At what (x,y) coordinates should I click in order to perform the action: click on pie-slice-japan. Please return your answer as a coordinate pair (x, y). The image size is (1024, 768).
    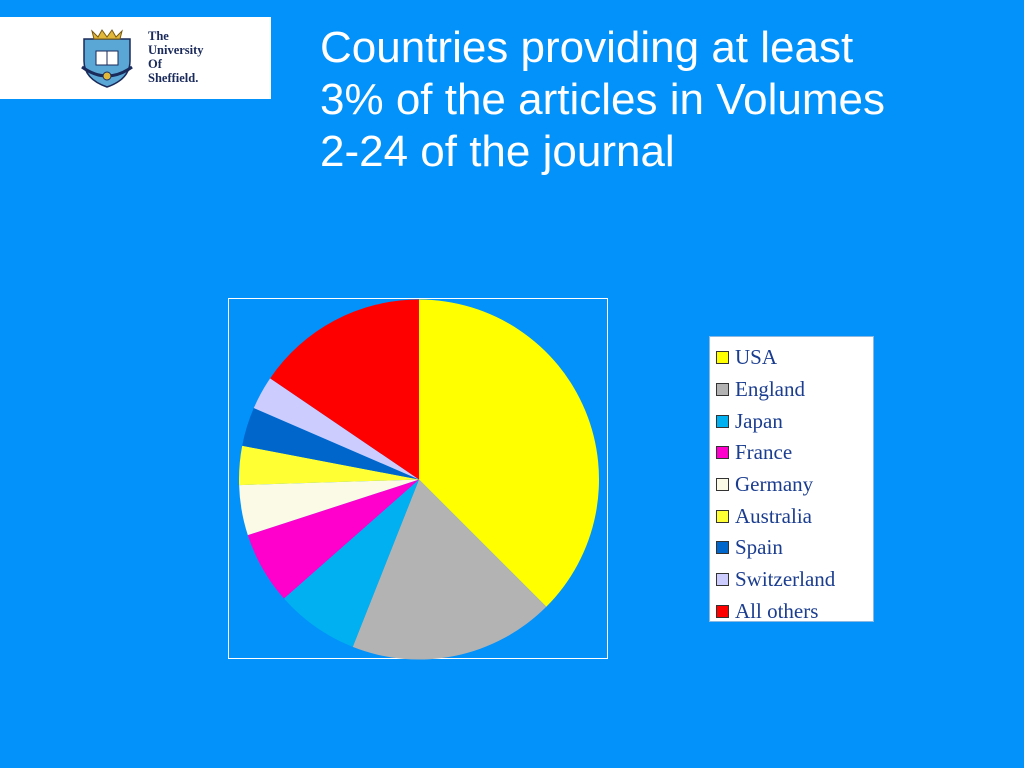
    Looking at the image, I should click on (351, 563).